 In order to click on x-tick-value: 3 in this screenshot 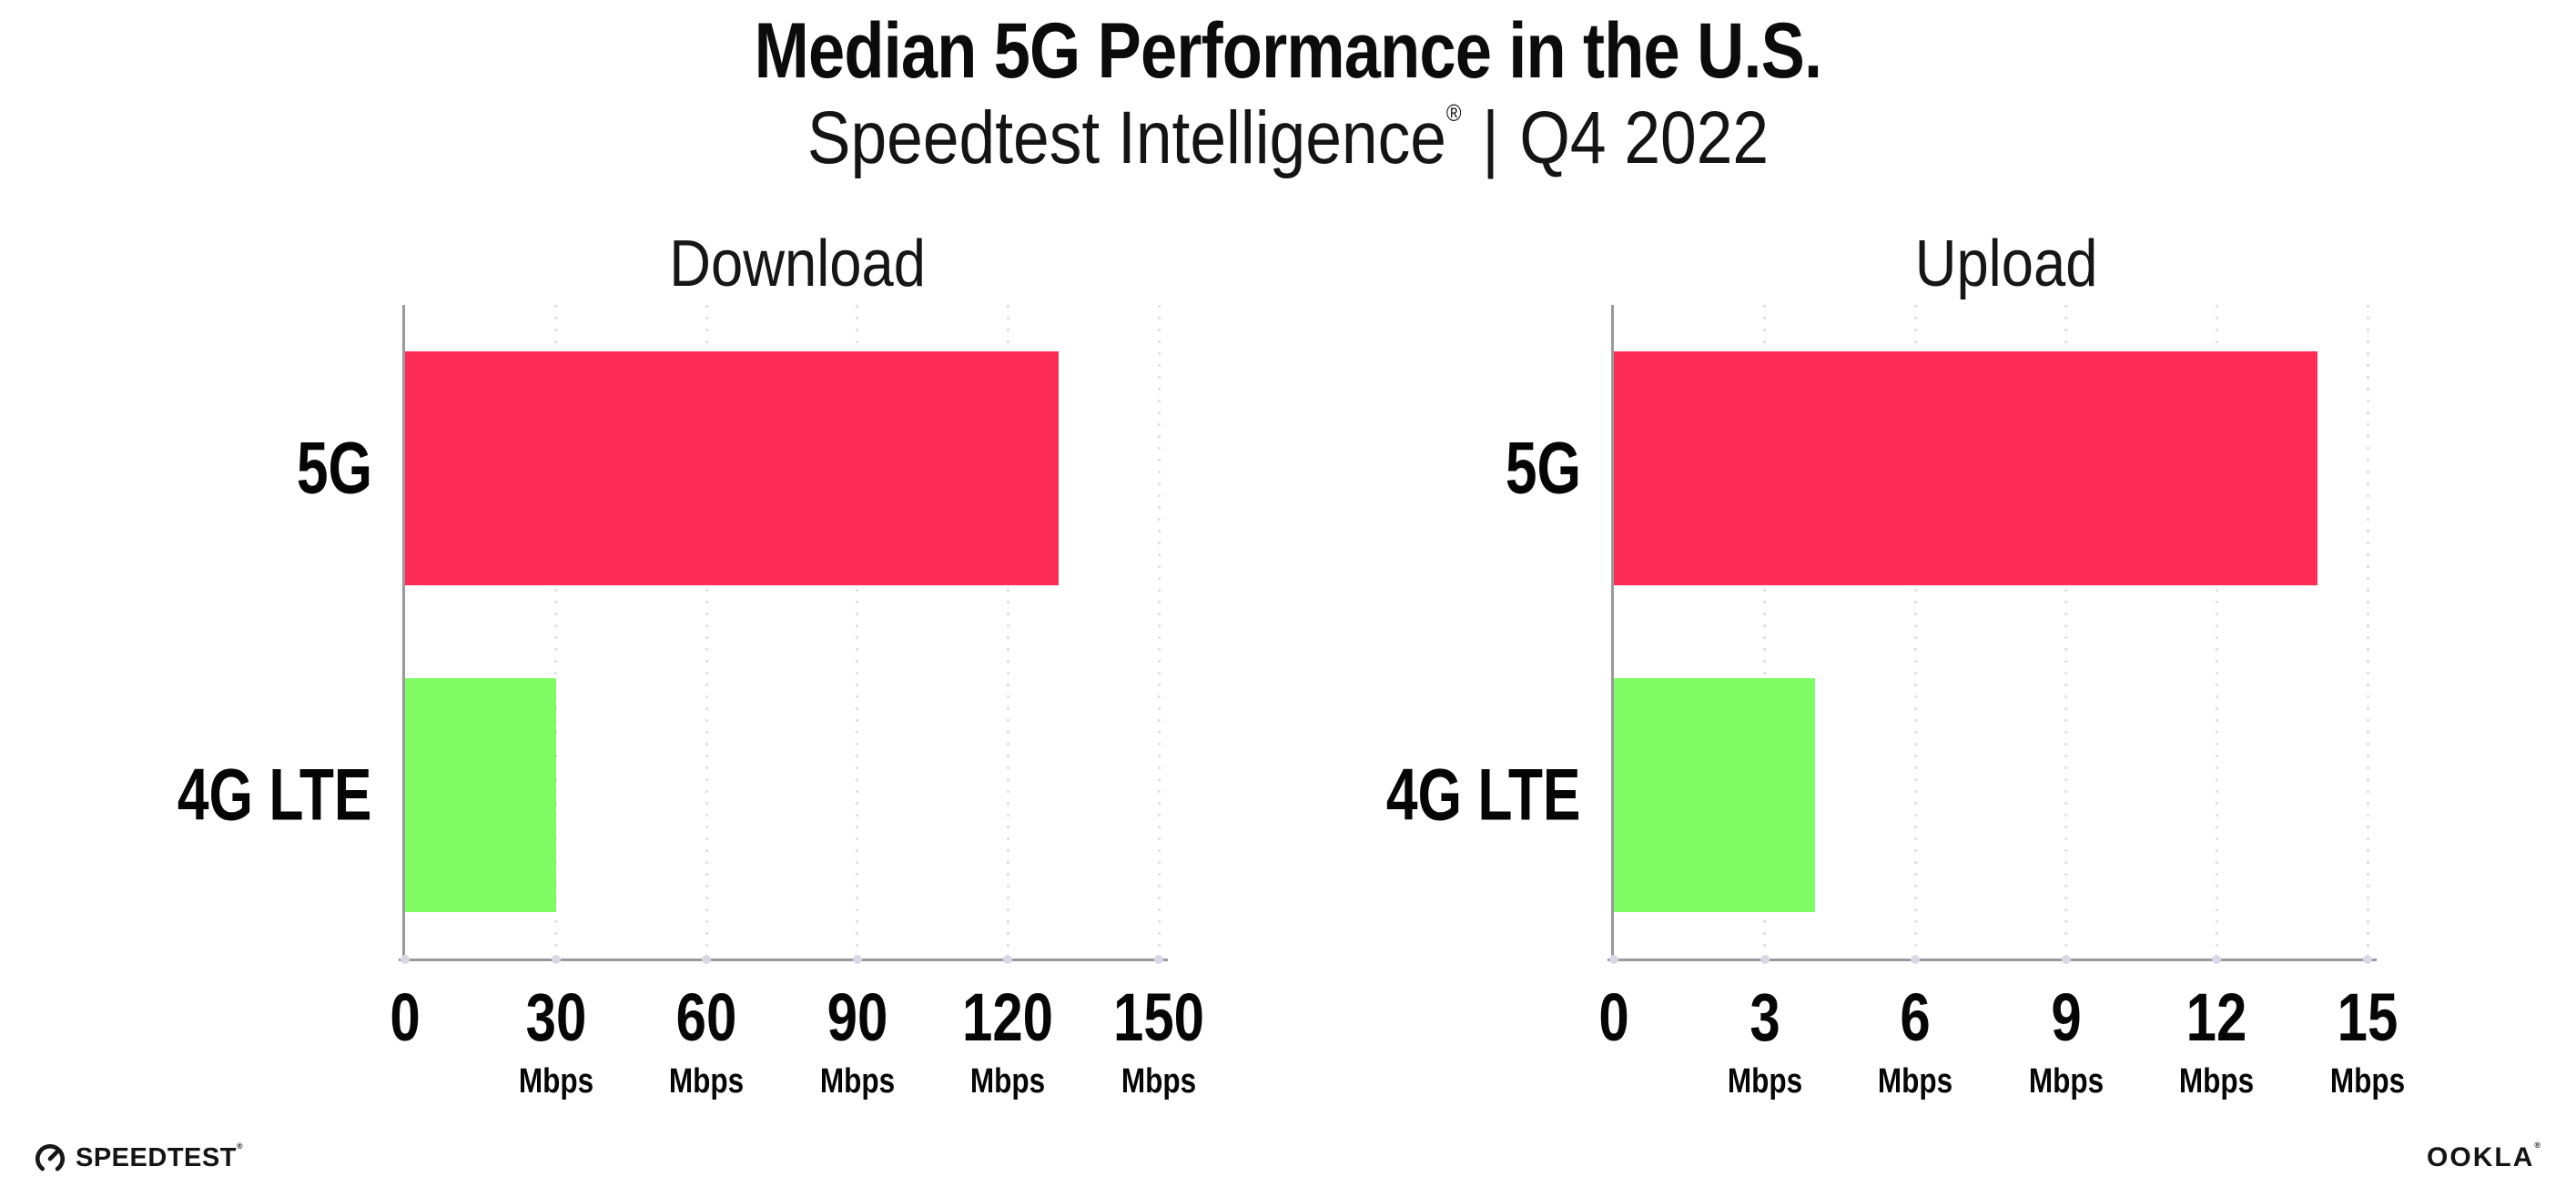, I will do `click(1764, 1017)`.